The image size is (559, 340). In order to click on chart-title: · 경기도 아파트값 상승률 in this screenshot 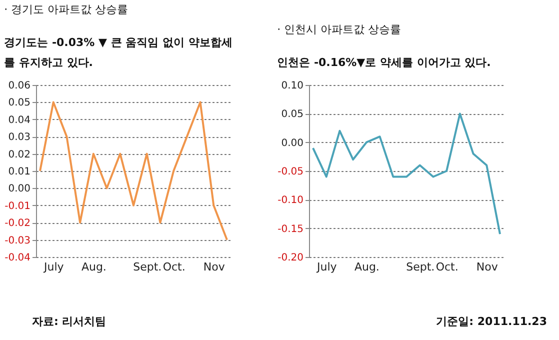, I will do `click(66, 9)`.